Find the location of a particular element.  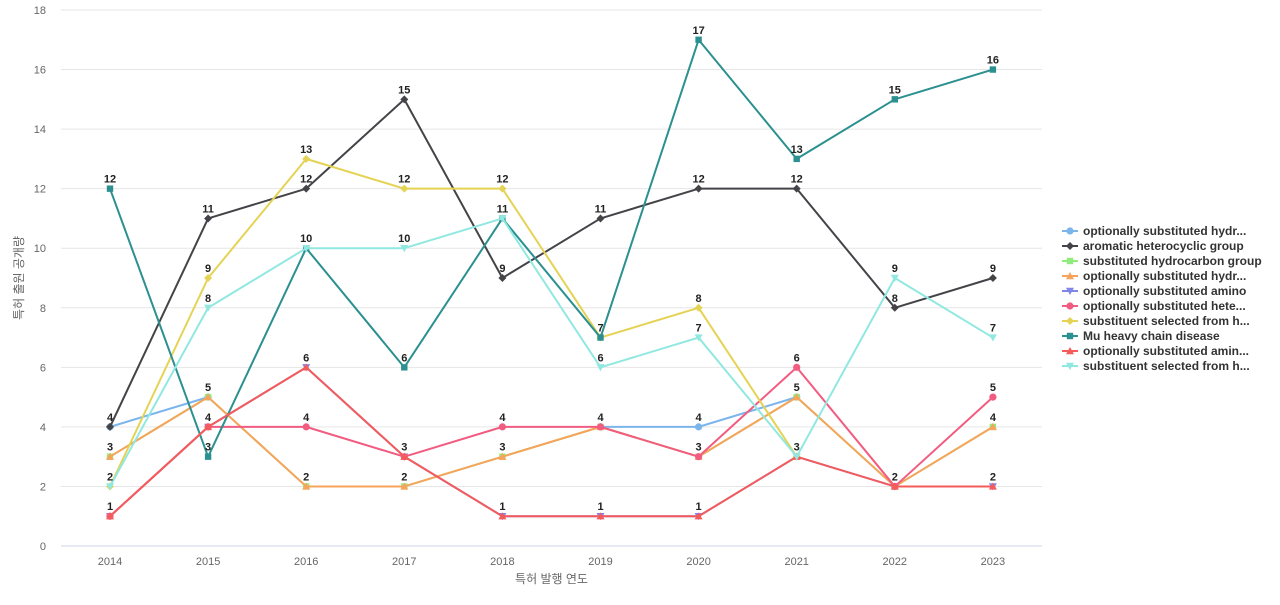

data-label: 17 is located at coordinates (698, 31).